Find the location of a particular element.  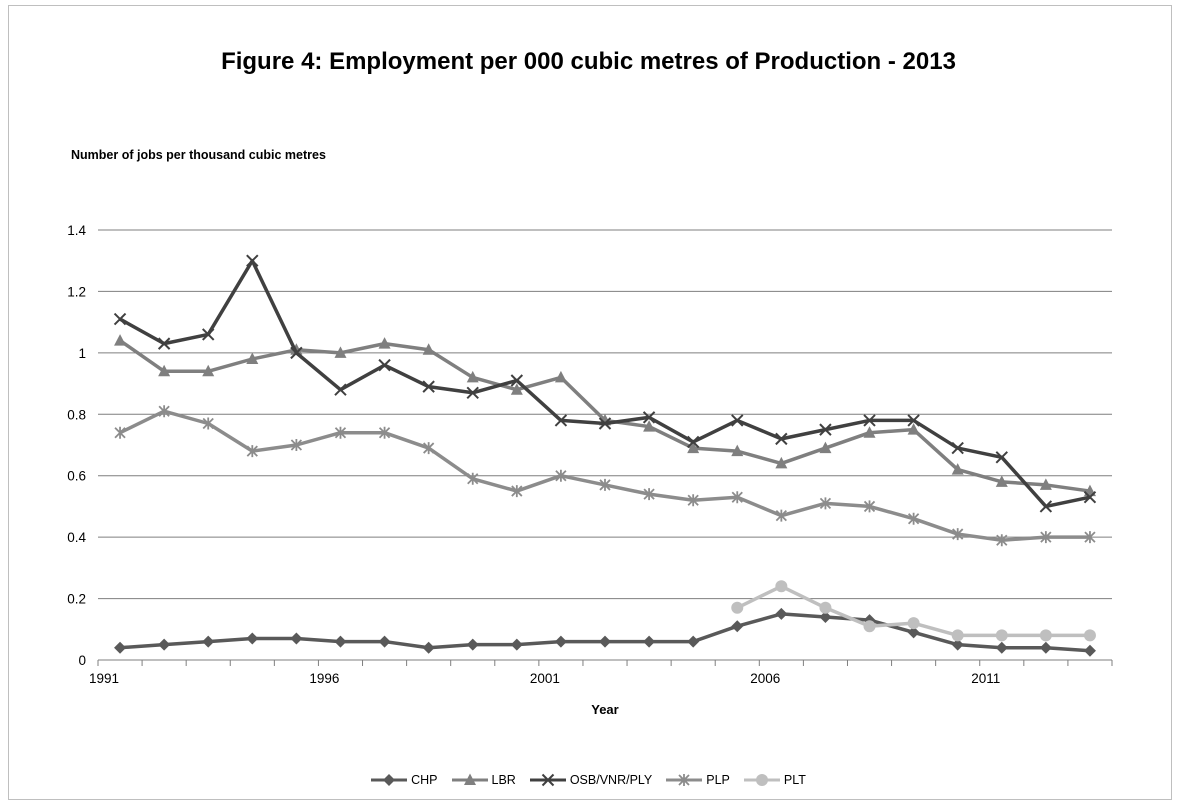

legend-swatch-lbr is located at coordinates (469, 779).